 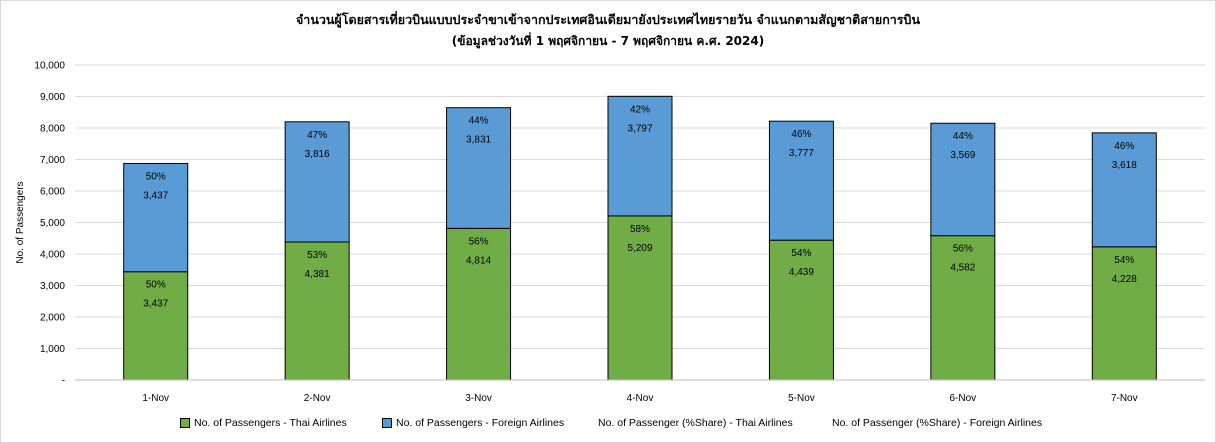 What do you see at coordinates (52, 349) in the screenshot?
I see `y-tick-label: 1,000` at bounding box center [52, 349].